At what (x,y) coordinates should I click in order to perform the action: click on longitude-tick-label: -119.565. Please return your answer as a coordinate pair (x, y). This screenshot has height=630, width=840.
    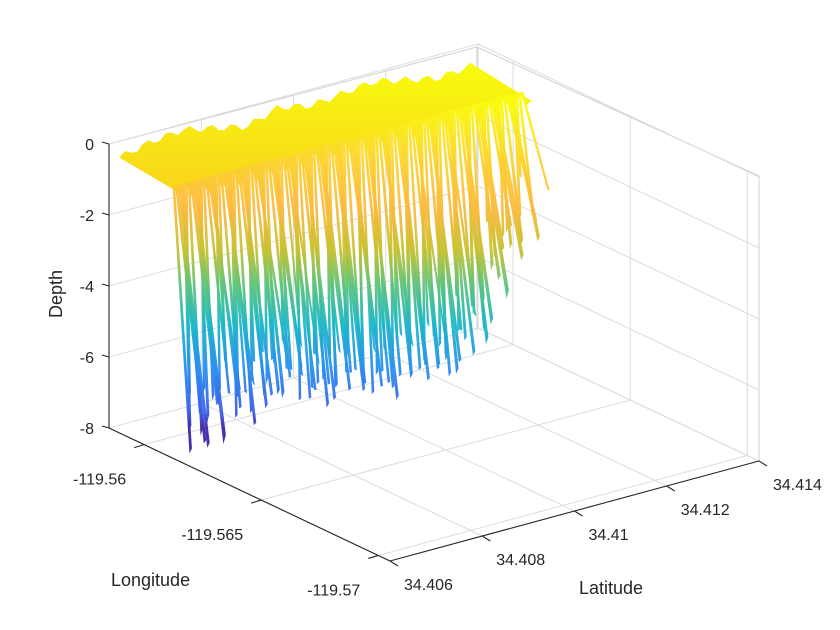
    Looking at the image, I should click on (212, 535).